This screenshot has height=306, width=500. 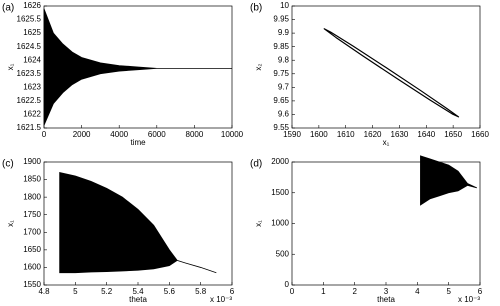 What do you see at coordinates (346, 134) in the screenshot?
I see `x-tick-label: 1610` at bounding box center [346, 134].